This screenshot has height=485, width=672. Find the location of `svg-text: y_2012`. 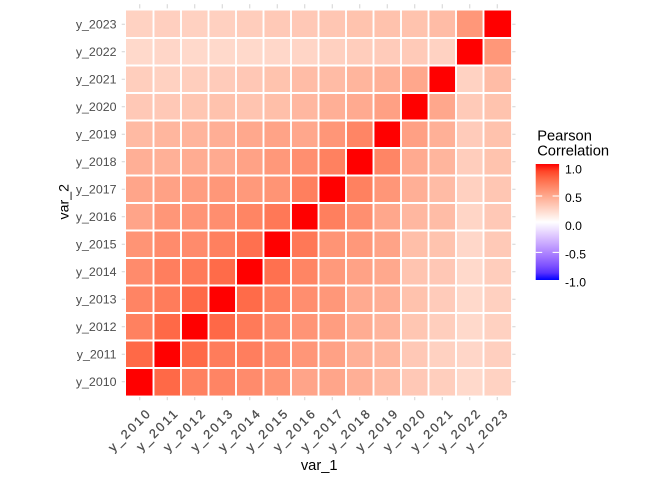

svg-text: y_2012 is located at coordinates (96, 327).